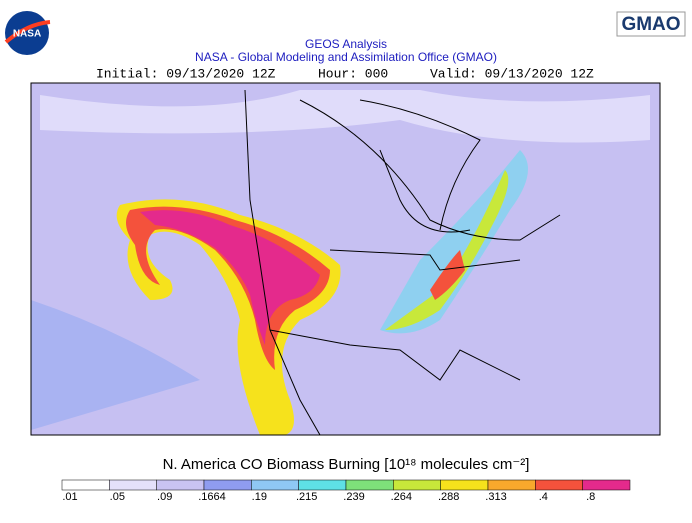 Image resolution: width=692 pixels, height=523 pixels. Describe the element at coordinates (353, 73) in the screenshot. I see `forecast-hour: Hour: 000` at that location.